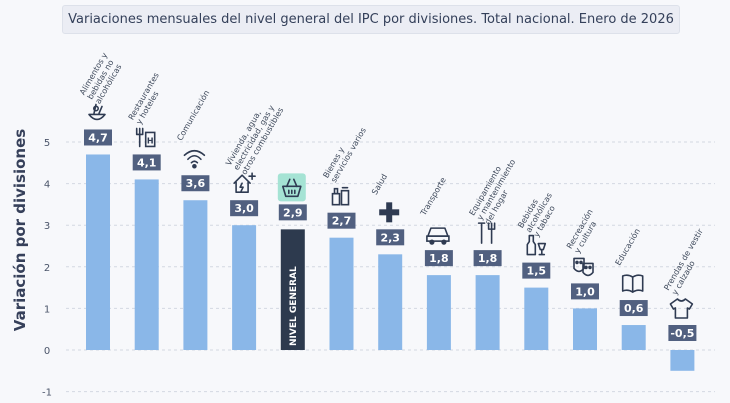  What do you see at coordinates (148, 98) in the screenshot?
I see `category-label: Restaurantesy hoteles` at bounding box center [148, 98].